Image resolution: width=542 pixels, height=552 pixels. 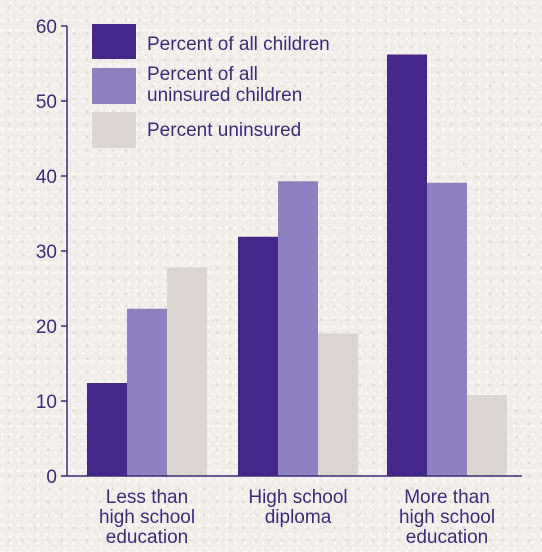 I want to click on legend-label-line: Percent of all children, so click(x=238, y=44).